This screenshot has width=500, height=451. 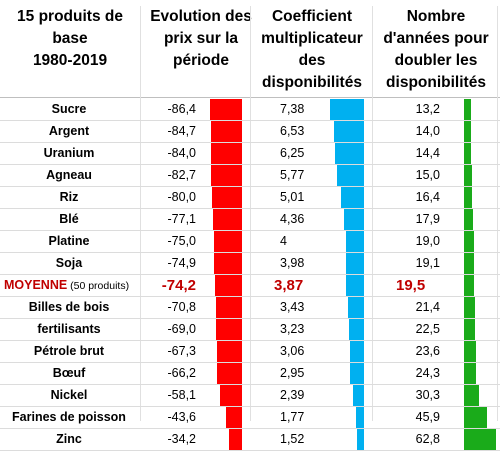 What do you see at coordinates (69, 307) in the screenshot?
I see `product-name: Billes de bois` at bounding box center [69, 307].